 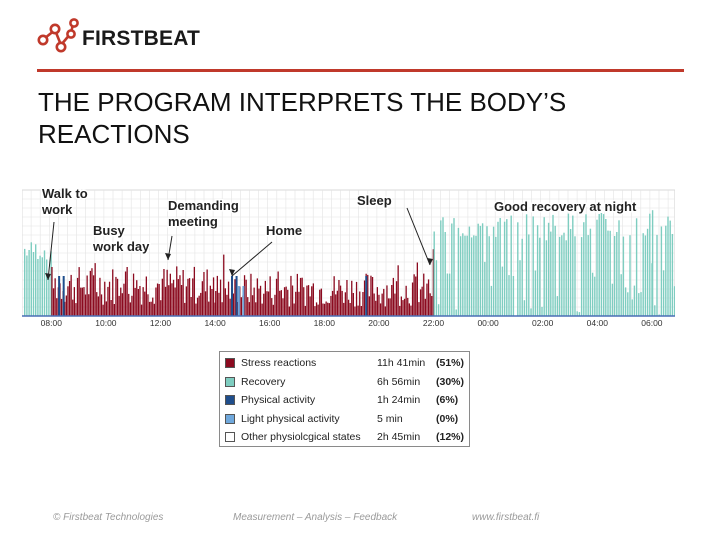 I want to click on annotation-line: Home, so click(x=284, y=230).